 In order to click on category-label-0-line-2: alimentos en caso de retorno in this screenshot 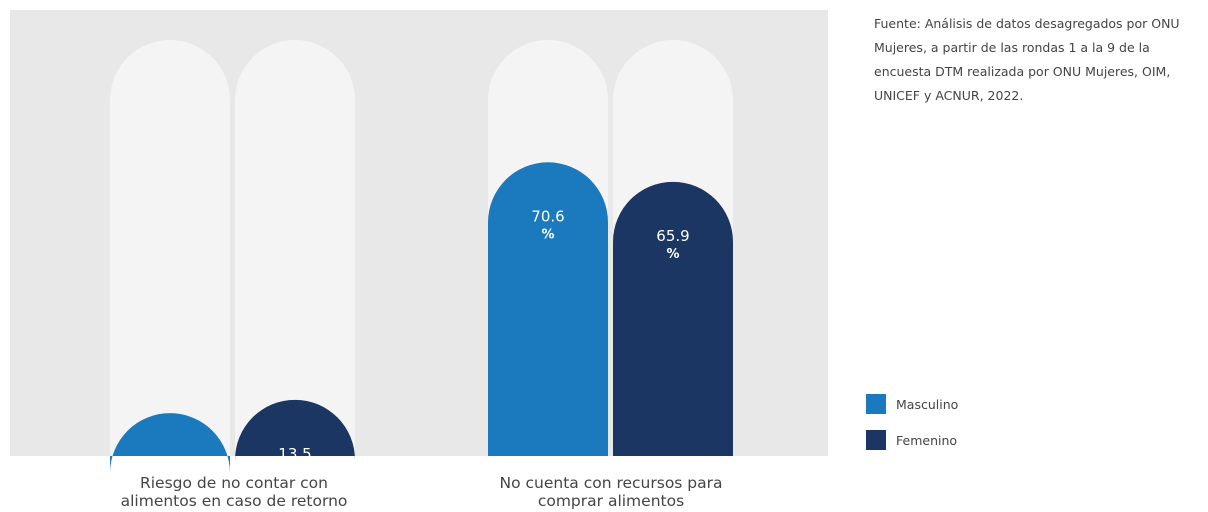, I will do `click(234, 501)`.